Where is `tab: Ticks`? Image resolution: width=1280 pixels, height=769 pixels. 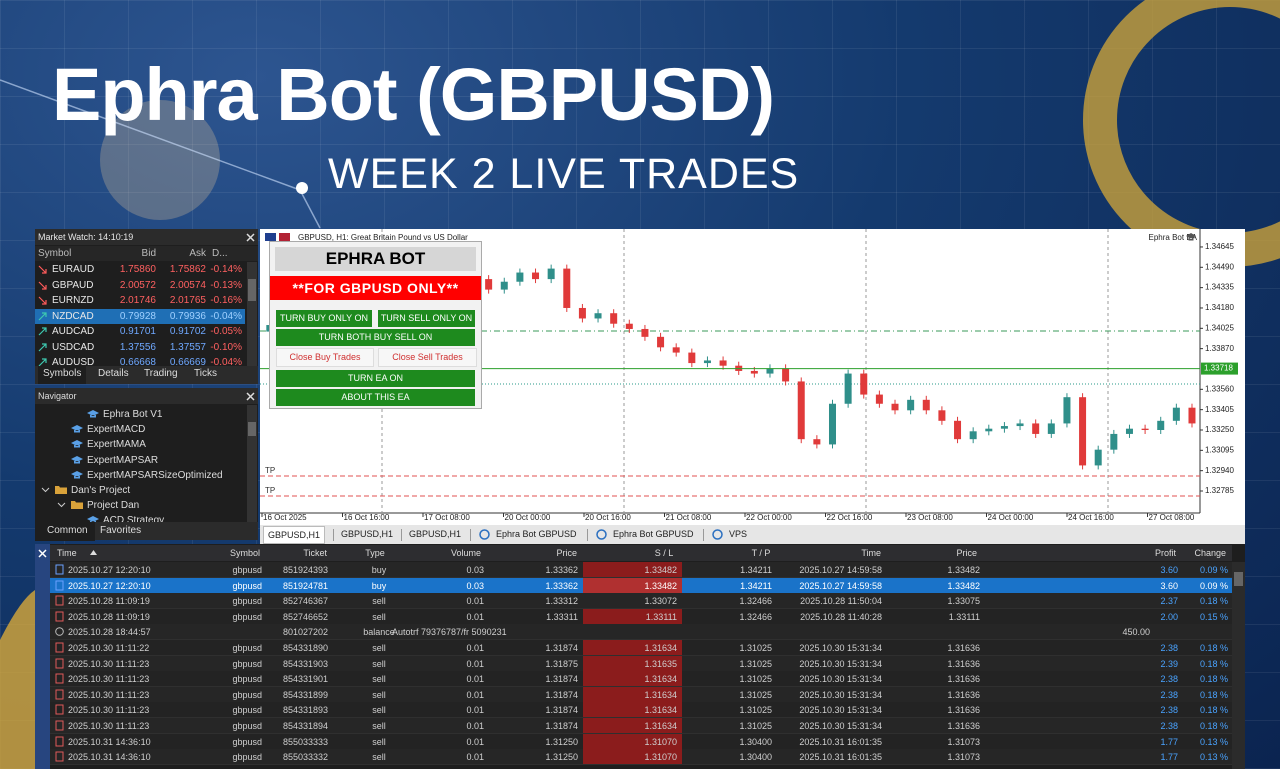 tab: Ticks is located at coordinates (205, 373).